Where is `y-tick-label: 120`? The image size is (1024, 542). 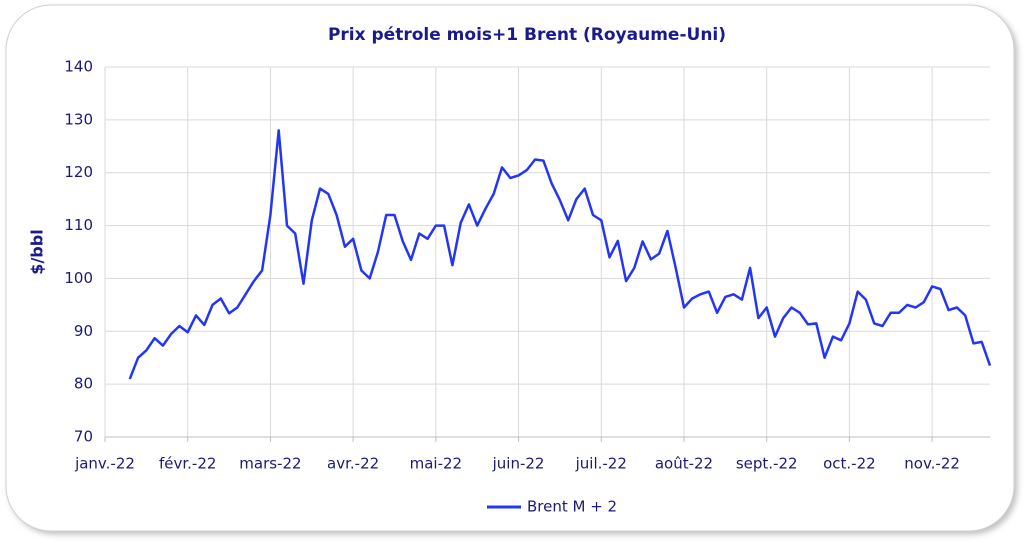 y-tick-label: 120 is located at coordinates (78, 172).